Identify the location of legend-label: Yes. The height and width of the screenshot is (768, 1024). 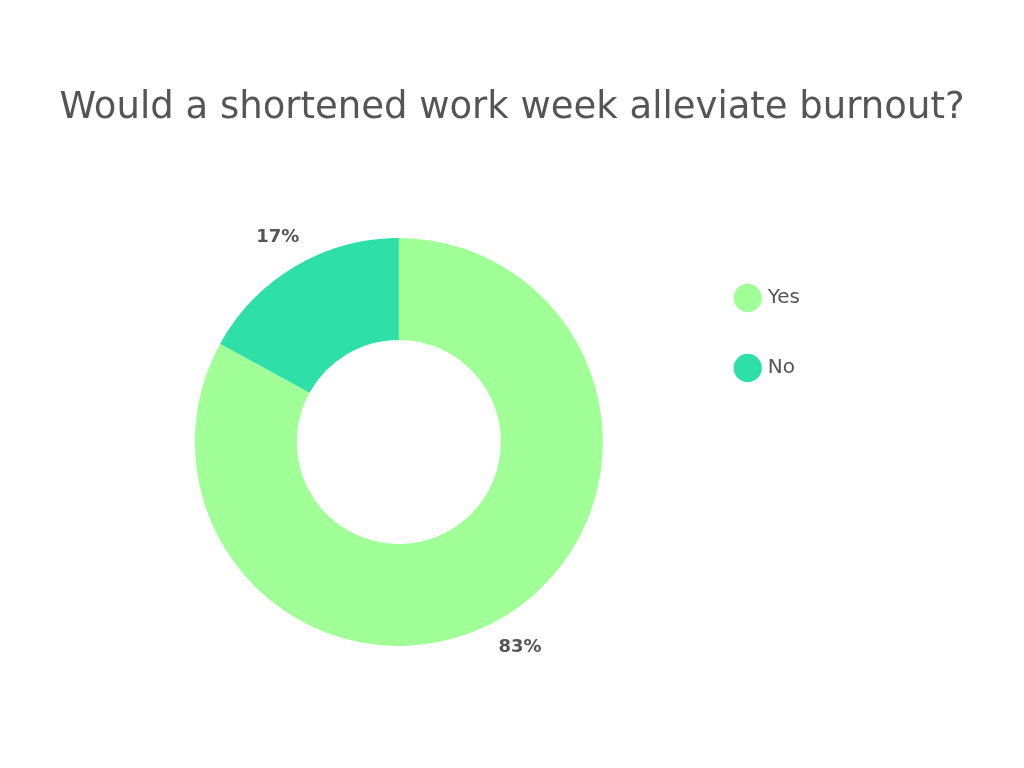
(783, 296).